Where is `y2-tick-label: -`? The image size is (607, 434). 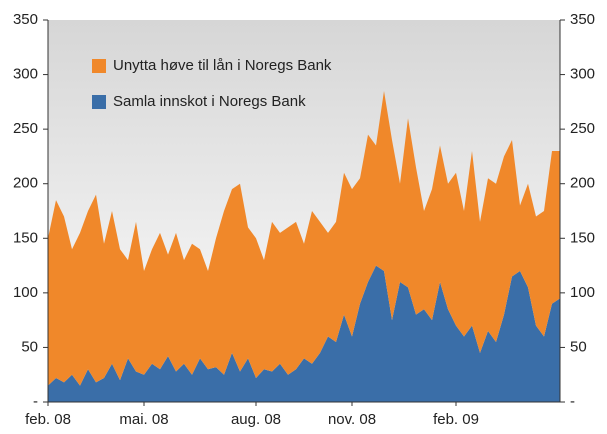 y2-tick-label: - is located at coordinates (572, 401).